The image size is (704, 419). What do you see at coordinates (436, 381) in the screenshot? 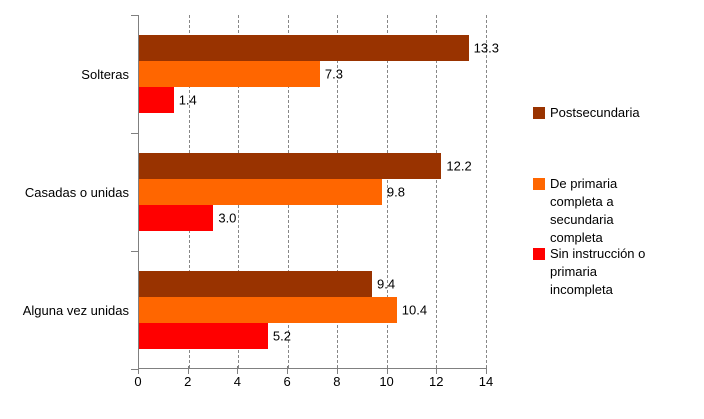
I see `x-tick-label: 12` at bounding box center [436, 381].